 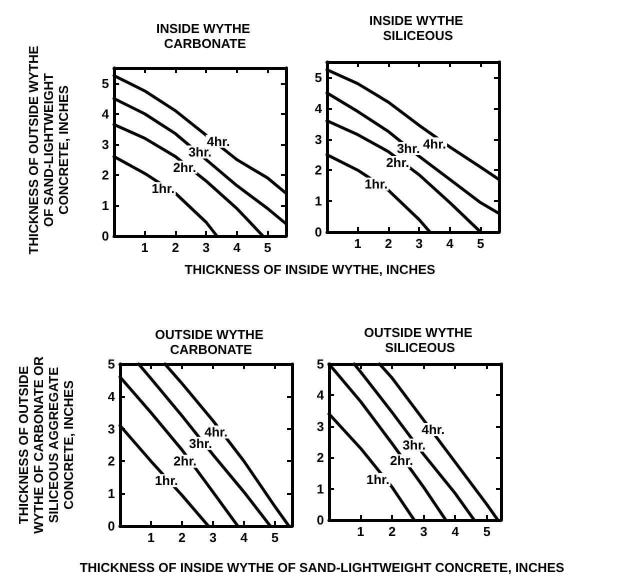 What do you see at coordinates (420, 340) in the screenshot?
I see `chart-title: OUTSIDE WYTHE SILICEOUS` at bounding box center [420, 340].